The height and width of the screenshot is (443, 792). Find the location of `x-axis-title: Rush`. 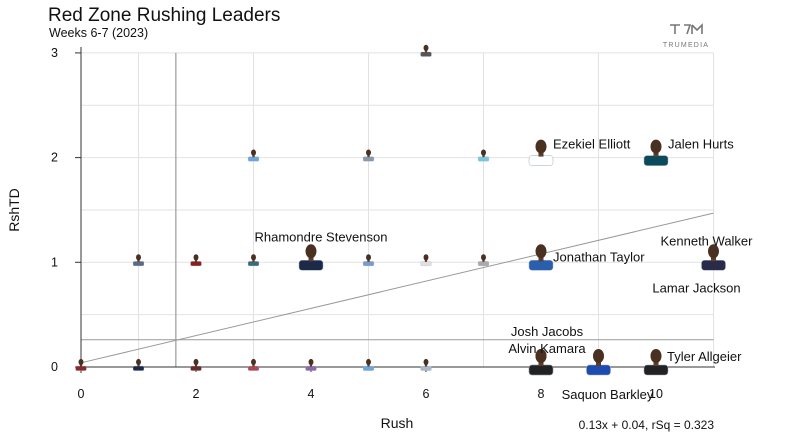

x-axis-title: Rush is located at coordinates (397, 423).